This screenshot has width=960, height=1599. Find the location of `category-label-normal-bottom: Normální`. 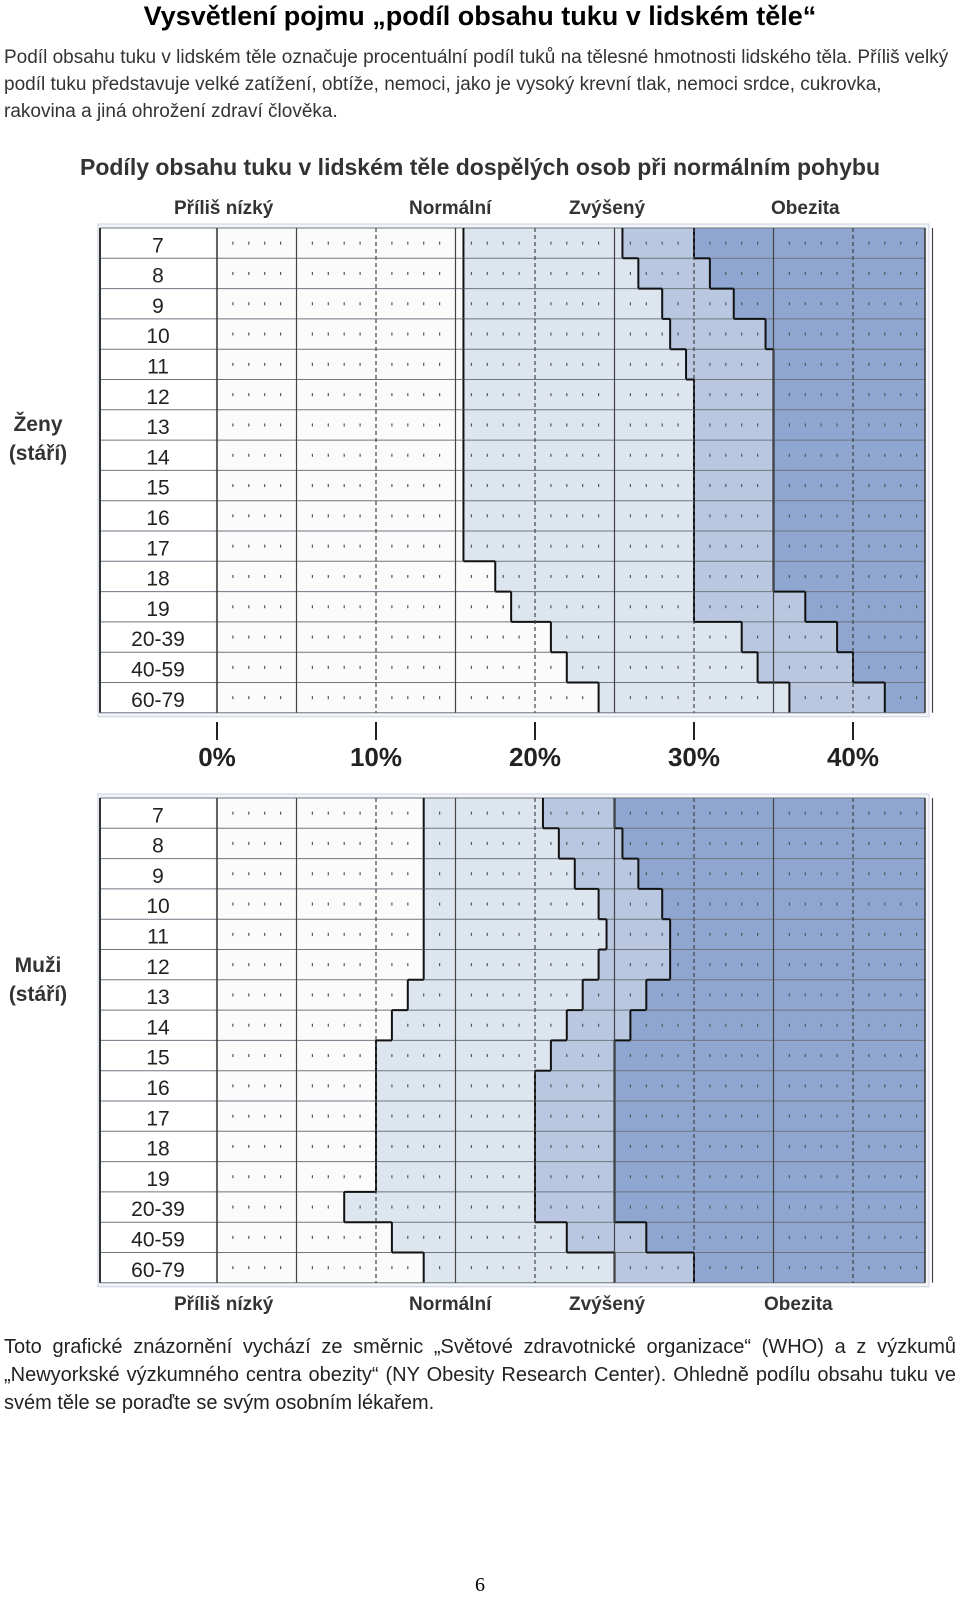

category-label-normal-bottom: Normální is located at coordinates (450, 1304).